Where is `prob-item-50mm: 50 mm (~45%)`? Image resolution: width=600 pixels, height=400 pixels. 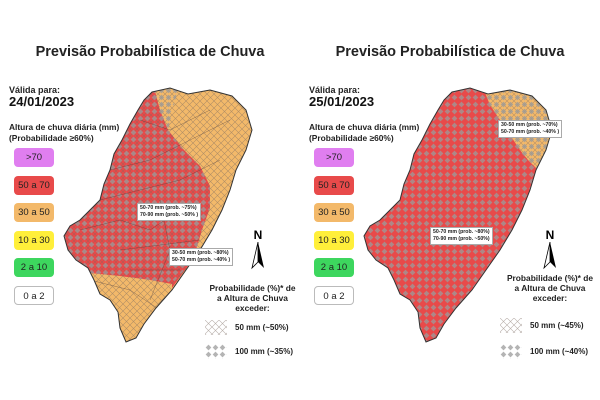 prob-item-50mm: 50 mm (~45%) is located at coordinates (542, 325).